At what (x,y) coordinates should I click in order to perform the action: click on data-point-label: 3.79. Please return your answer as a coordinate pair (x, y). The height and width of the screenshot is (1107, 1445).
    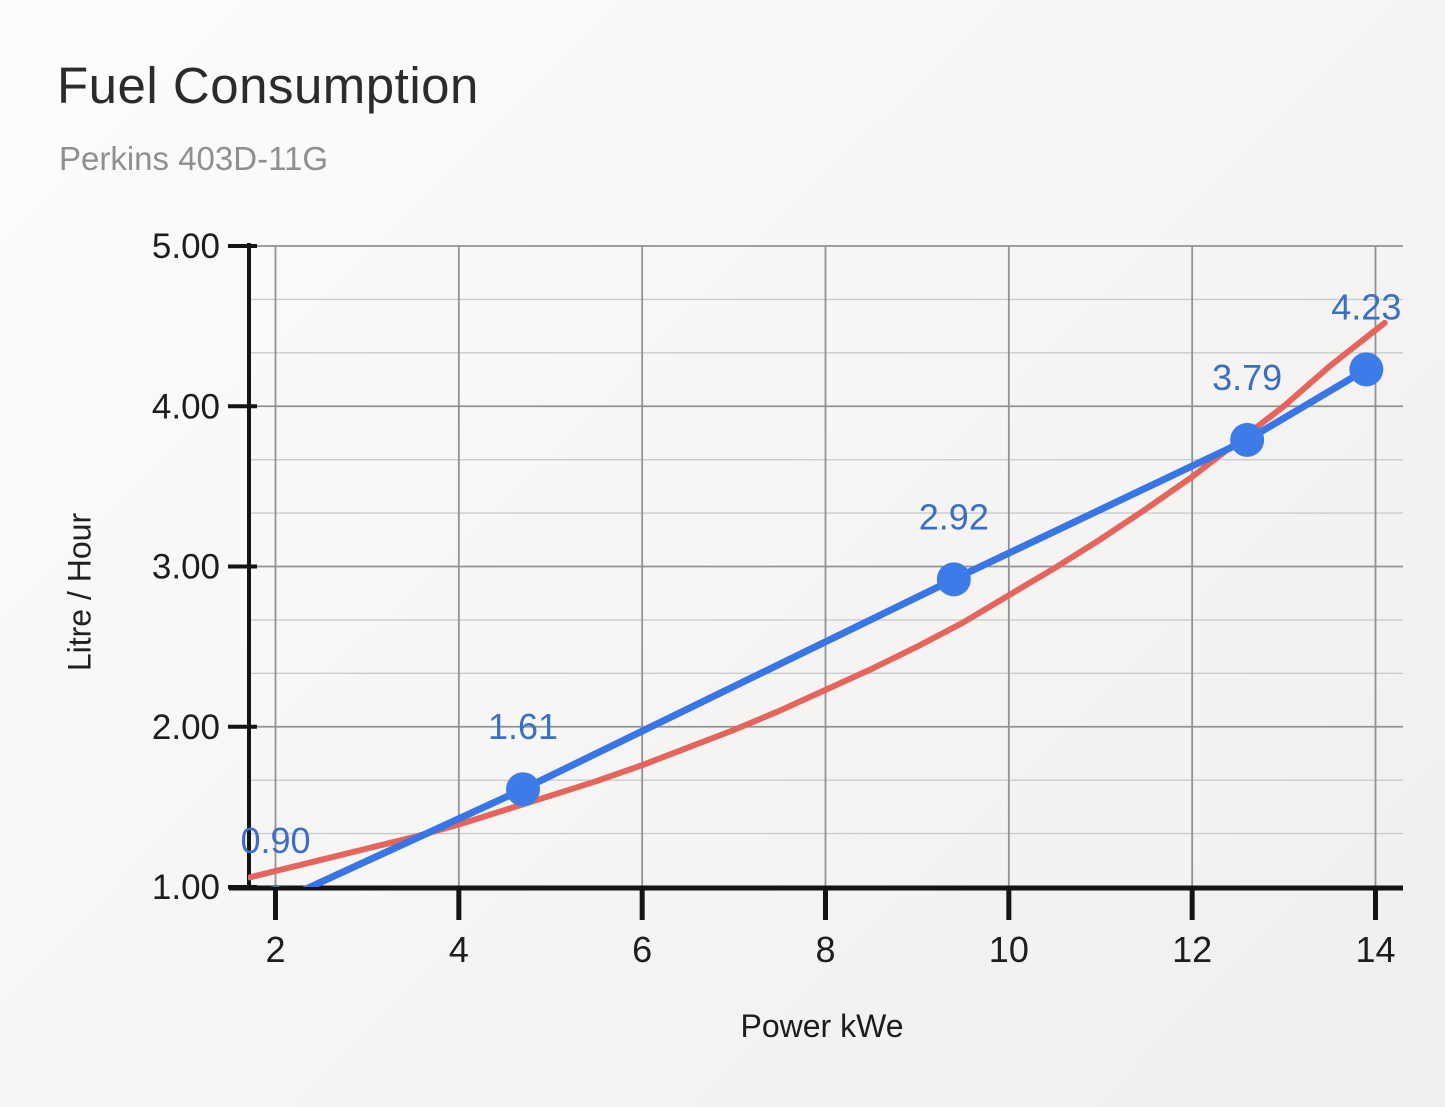
    Looking at the image, I should click on (1247, 377).